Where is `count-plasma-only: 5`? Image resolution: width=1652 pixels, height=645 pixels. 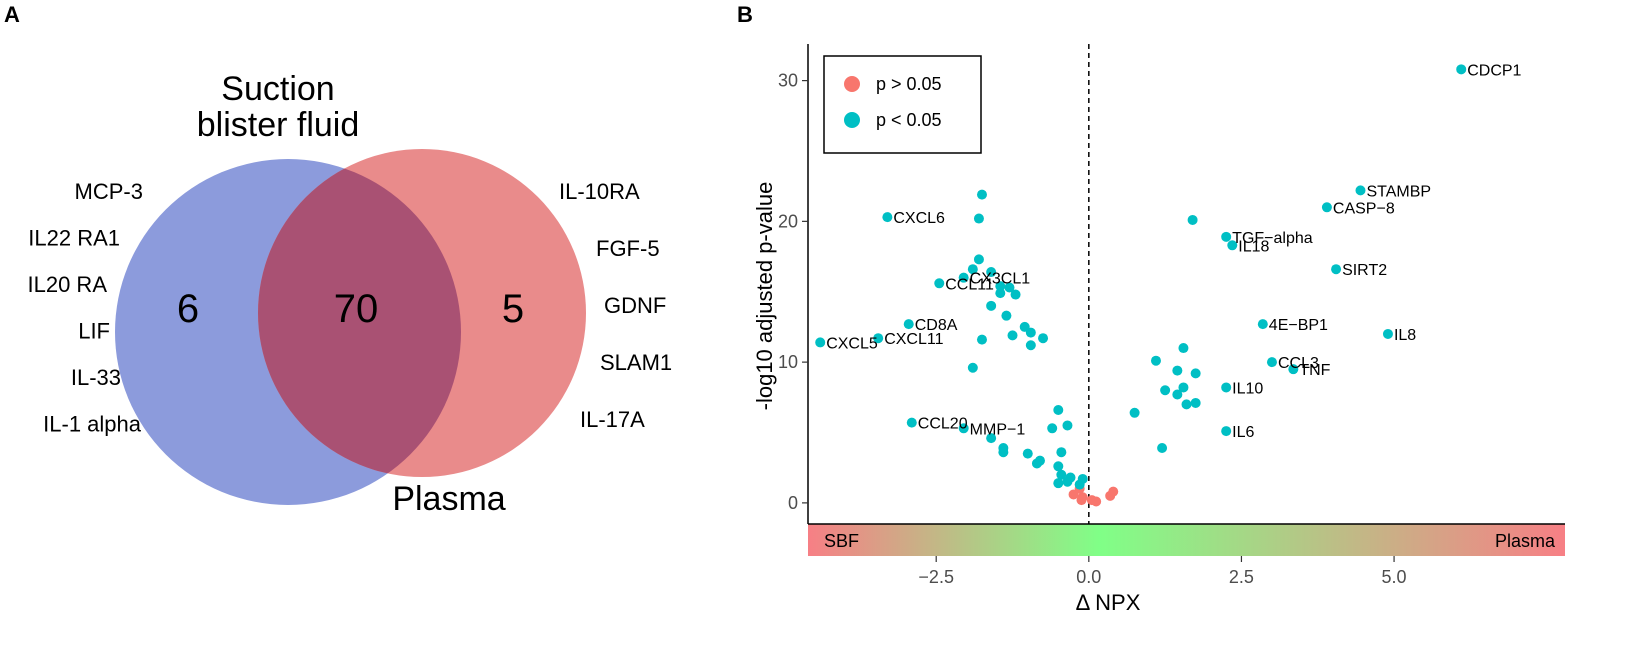 count-plasma-only: 5 is located at coordinates (513, 309).